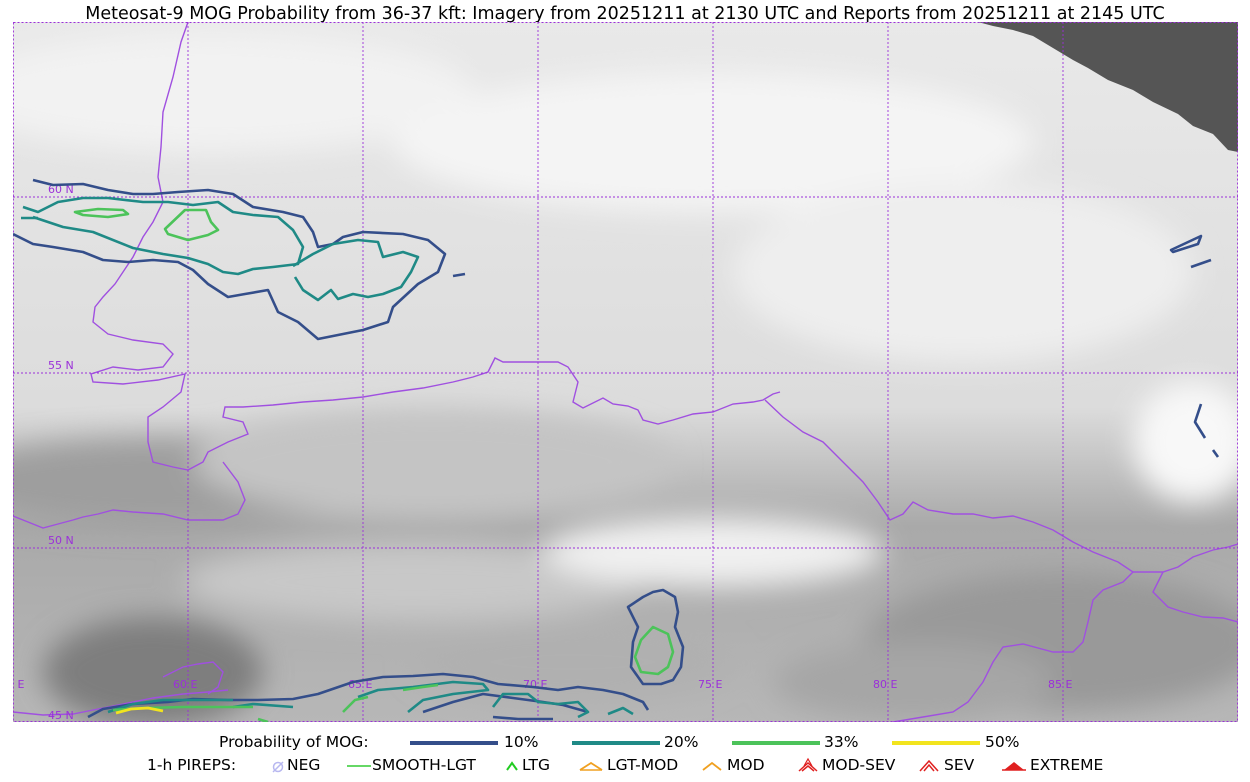  I want to click on no-data-region, so click(1108, 87).